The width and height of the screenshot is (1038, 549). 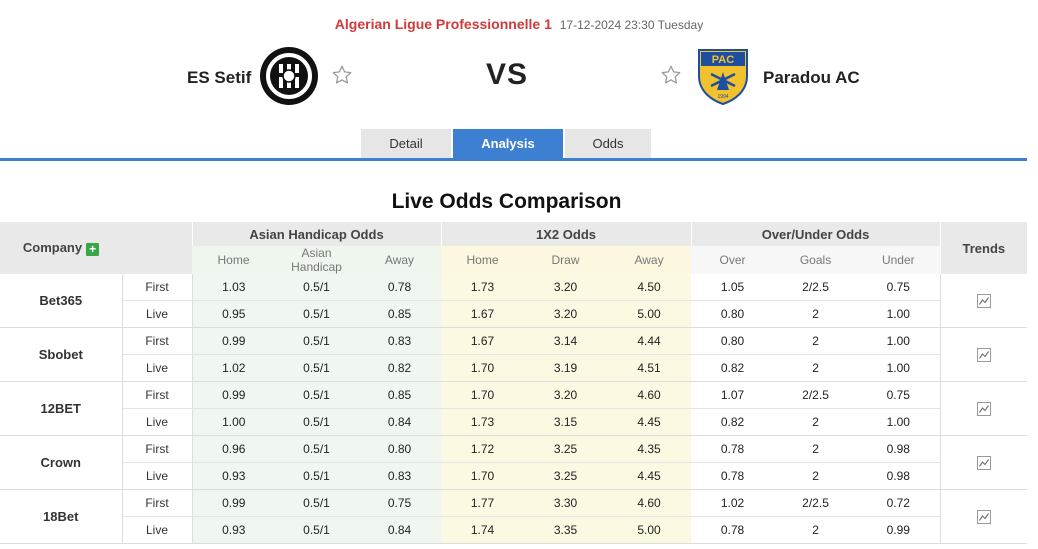 I want to click on tab-analysis: Analysis, so click(x=508, y=144).